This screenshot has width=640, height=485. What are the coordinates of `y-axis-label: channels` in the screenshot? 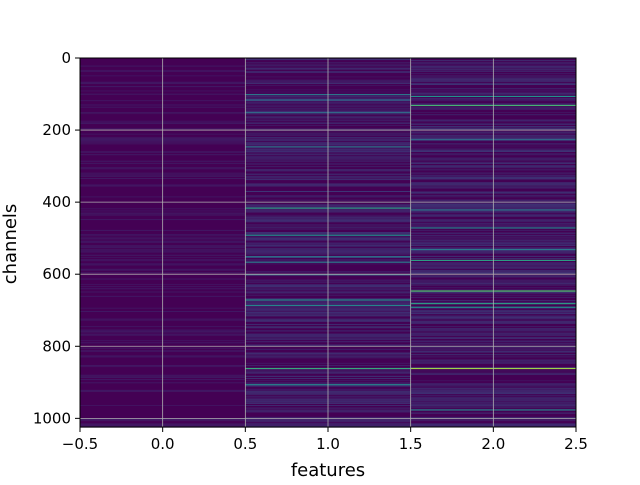 It's located at (10, 244).